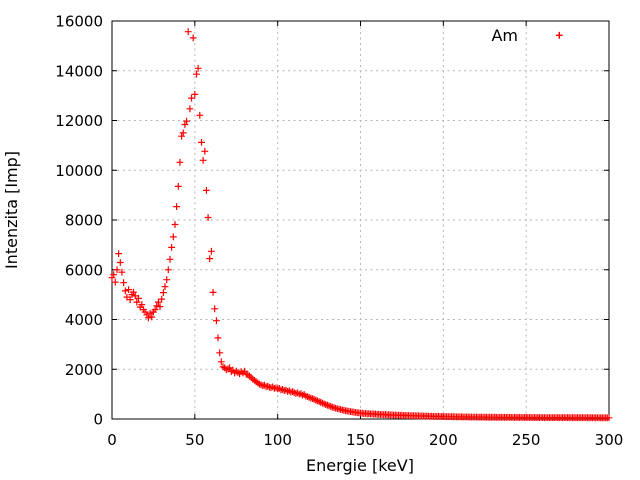 Image resolution: width=640 pixels, height=480 pixels. What do you see at coordinates (277, 440) in the screenshot?
I see `x-tick-label: 100` at bounding box center [277, 440].